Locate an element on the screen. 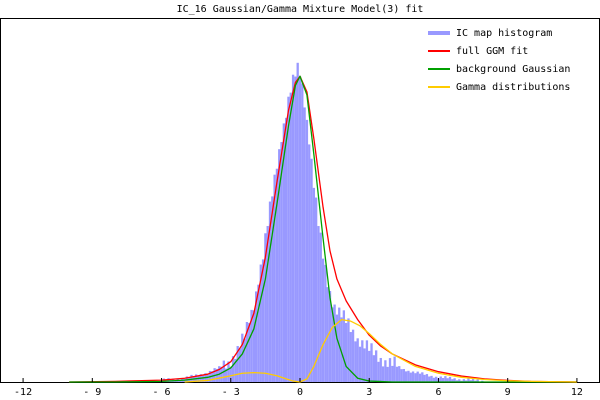  x-tick-label: 9 is located at coordinates (508, 392).